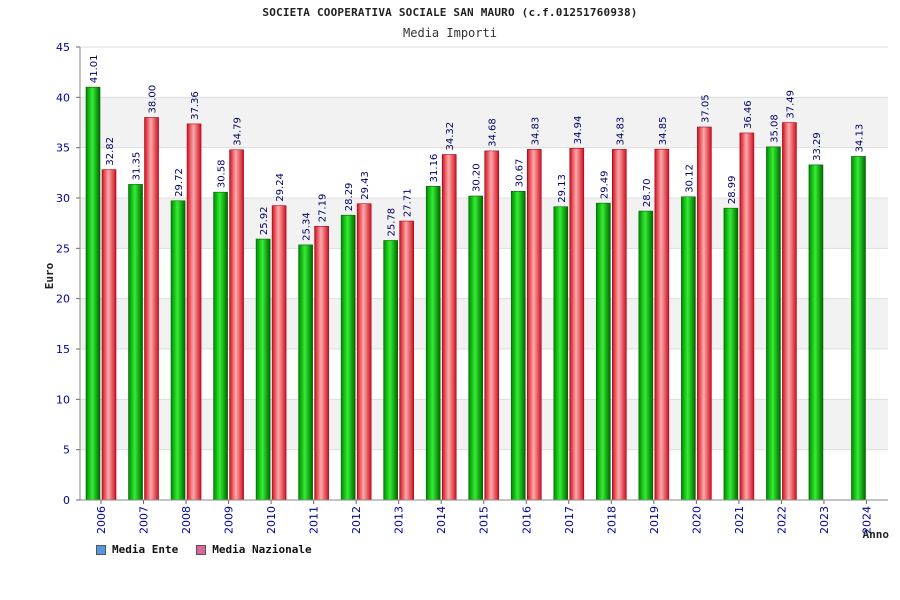 Image resolution: width=900 pixels, height=600 pixels. What do you see at coordinates (450, 33) in the screenshot?
I see `chart-subtitle: Media Importi` at bounding box center [450, 33].